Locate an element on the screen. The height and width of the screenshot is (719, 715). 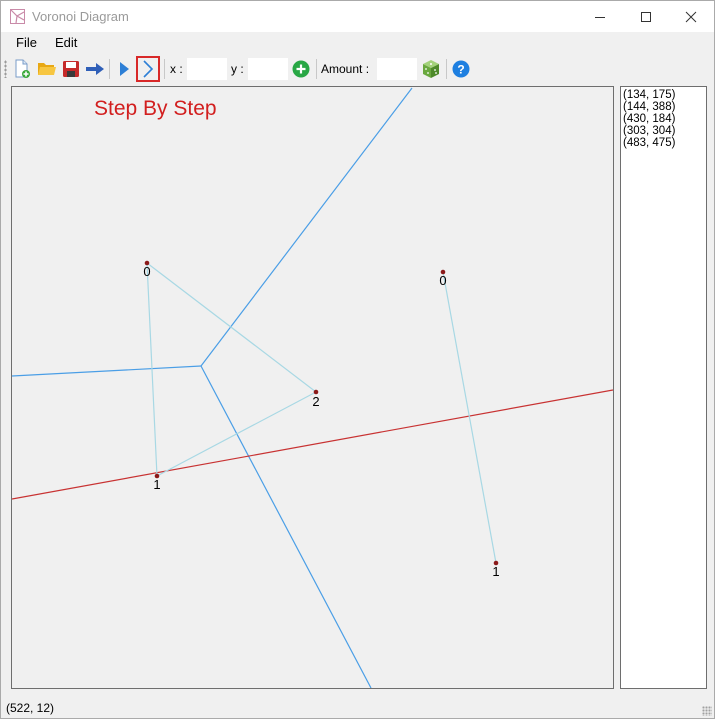
arrow-right-icon is located at coordinates (95, 69).